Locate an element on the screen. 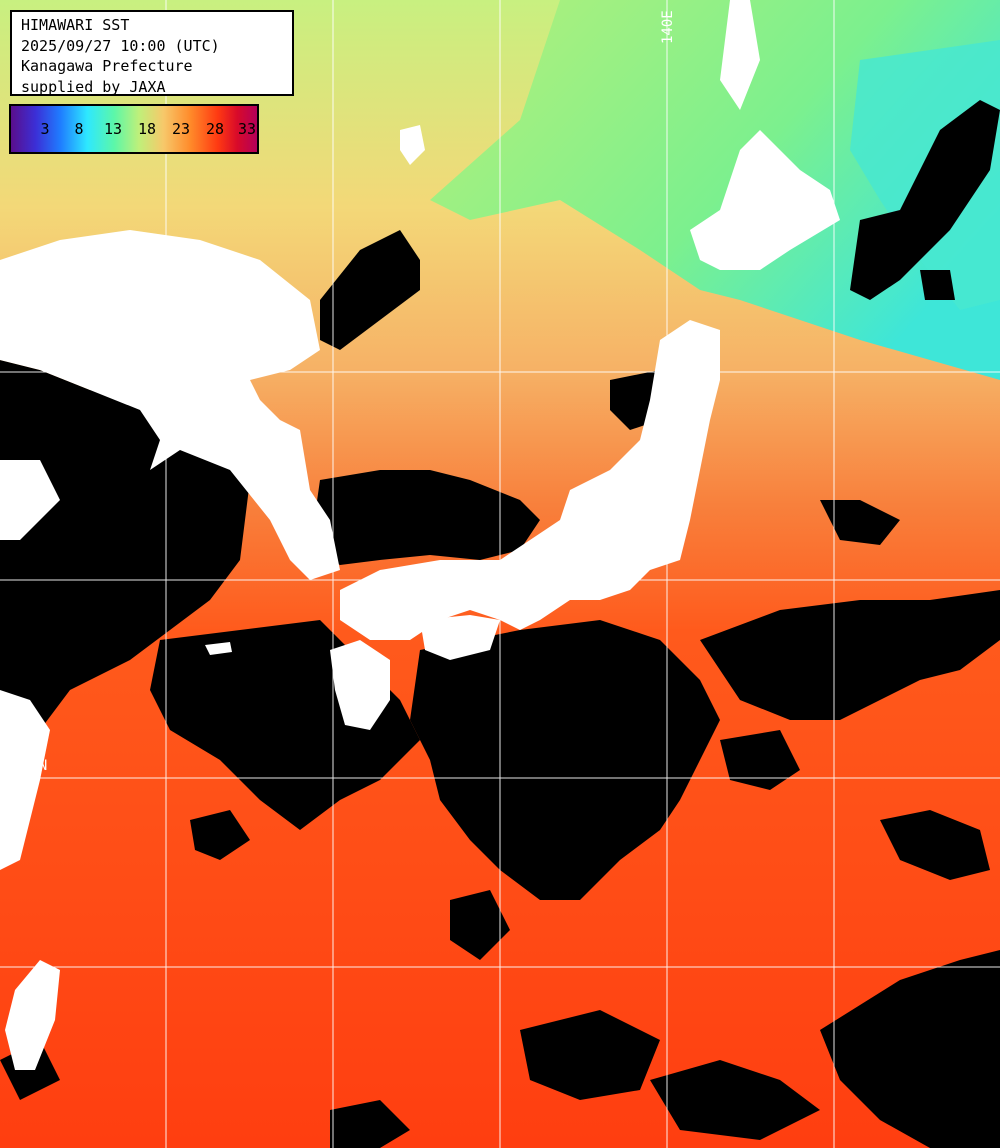 The height and width of the screenshot is (1148, 1000). lat-label-40n: 40N is located at coordinates (27, 360).